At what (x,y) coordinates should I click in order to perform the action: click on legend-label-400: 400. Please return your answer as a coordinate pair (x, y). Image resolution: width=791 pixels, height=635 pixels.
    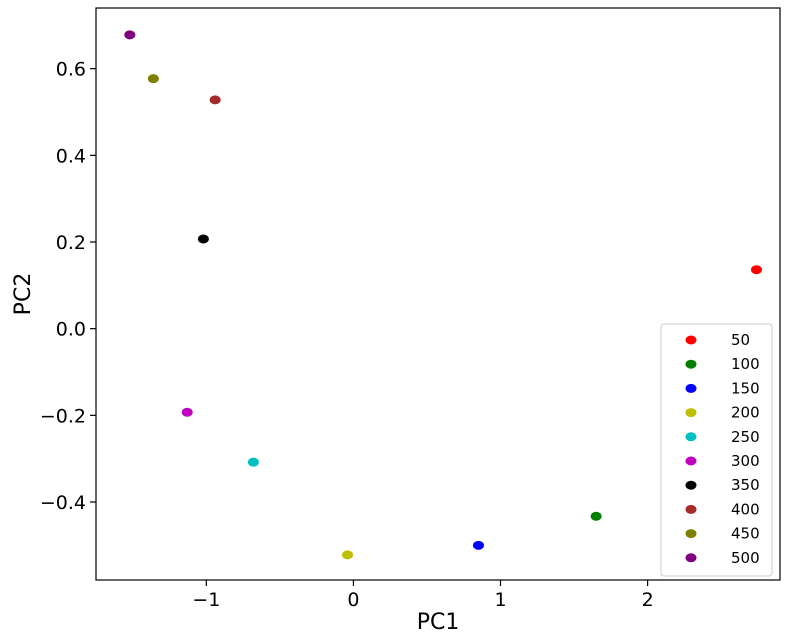
    Looking at the image, I should click on (745, 509).